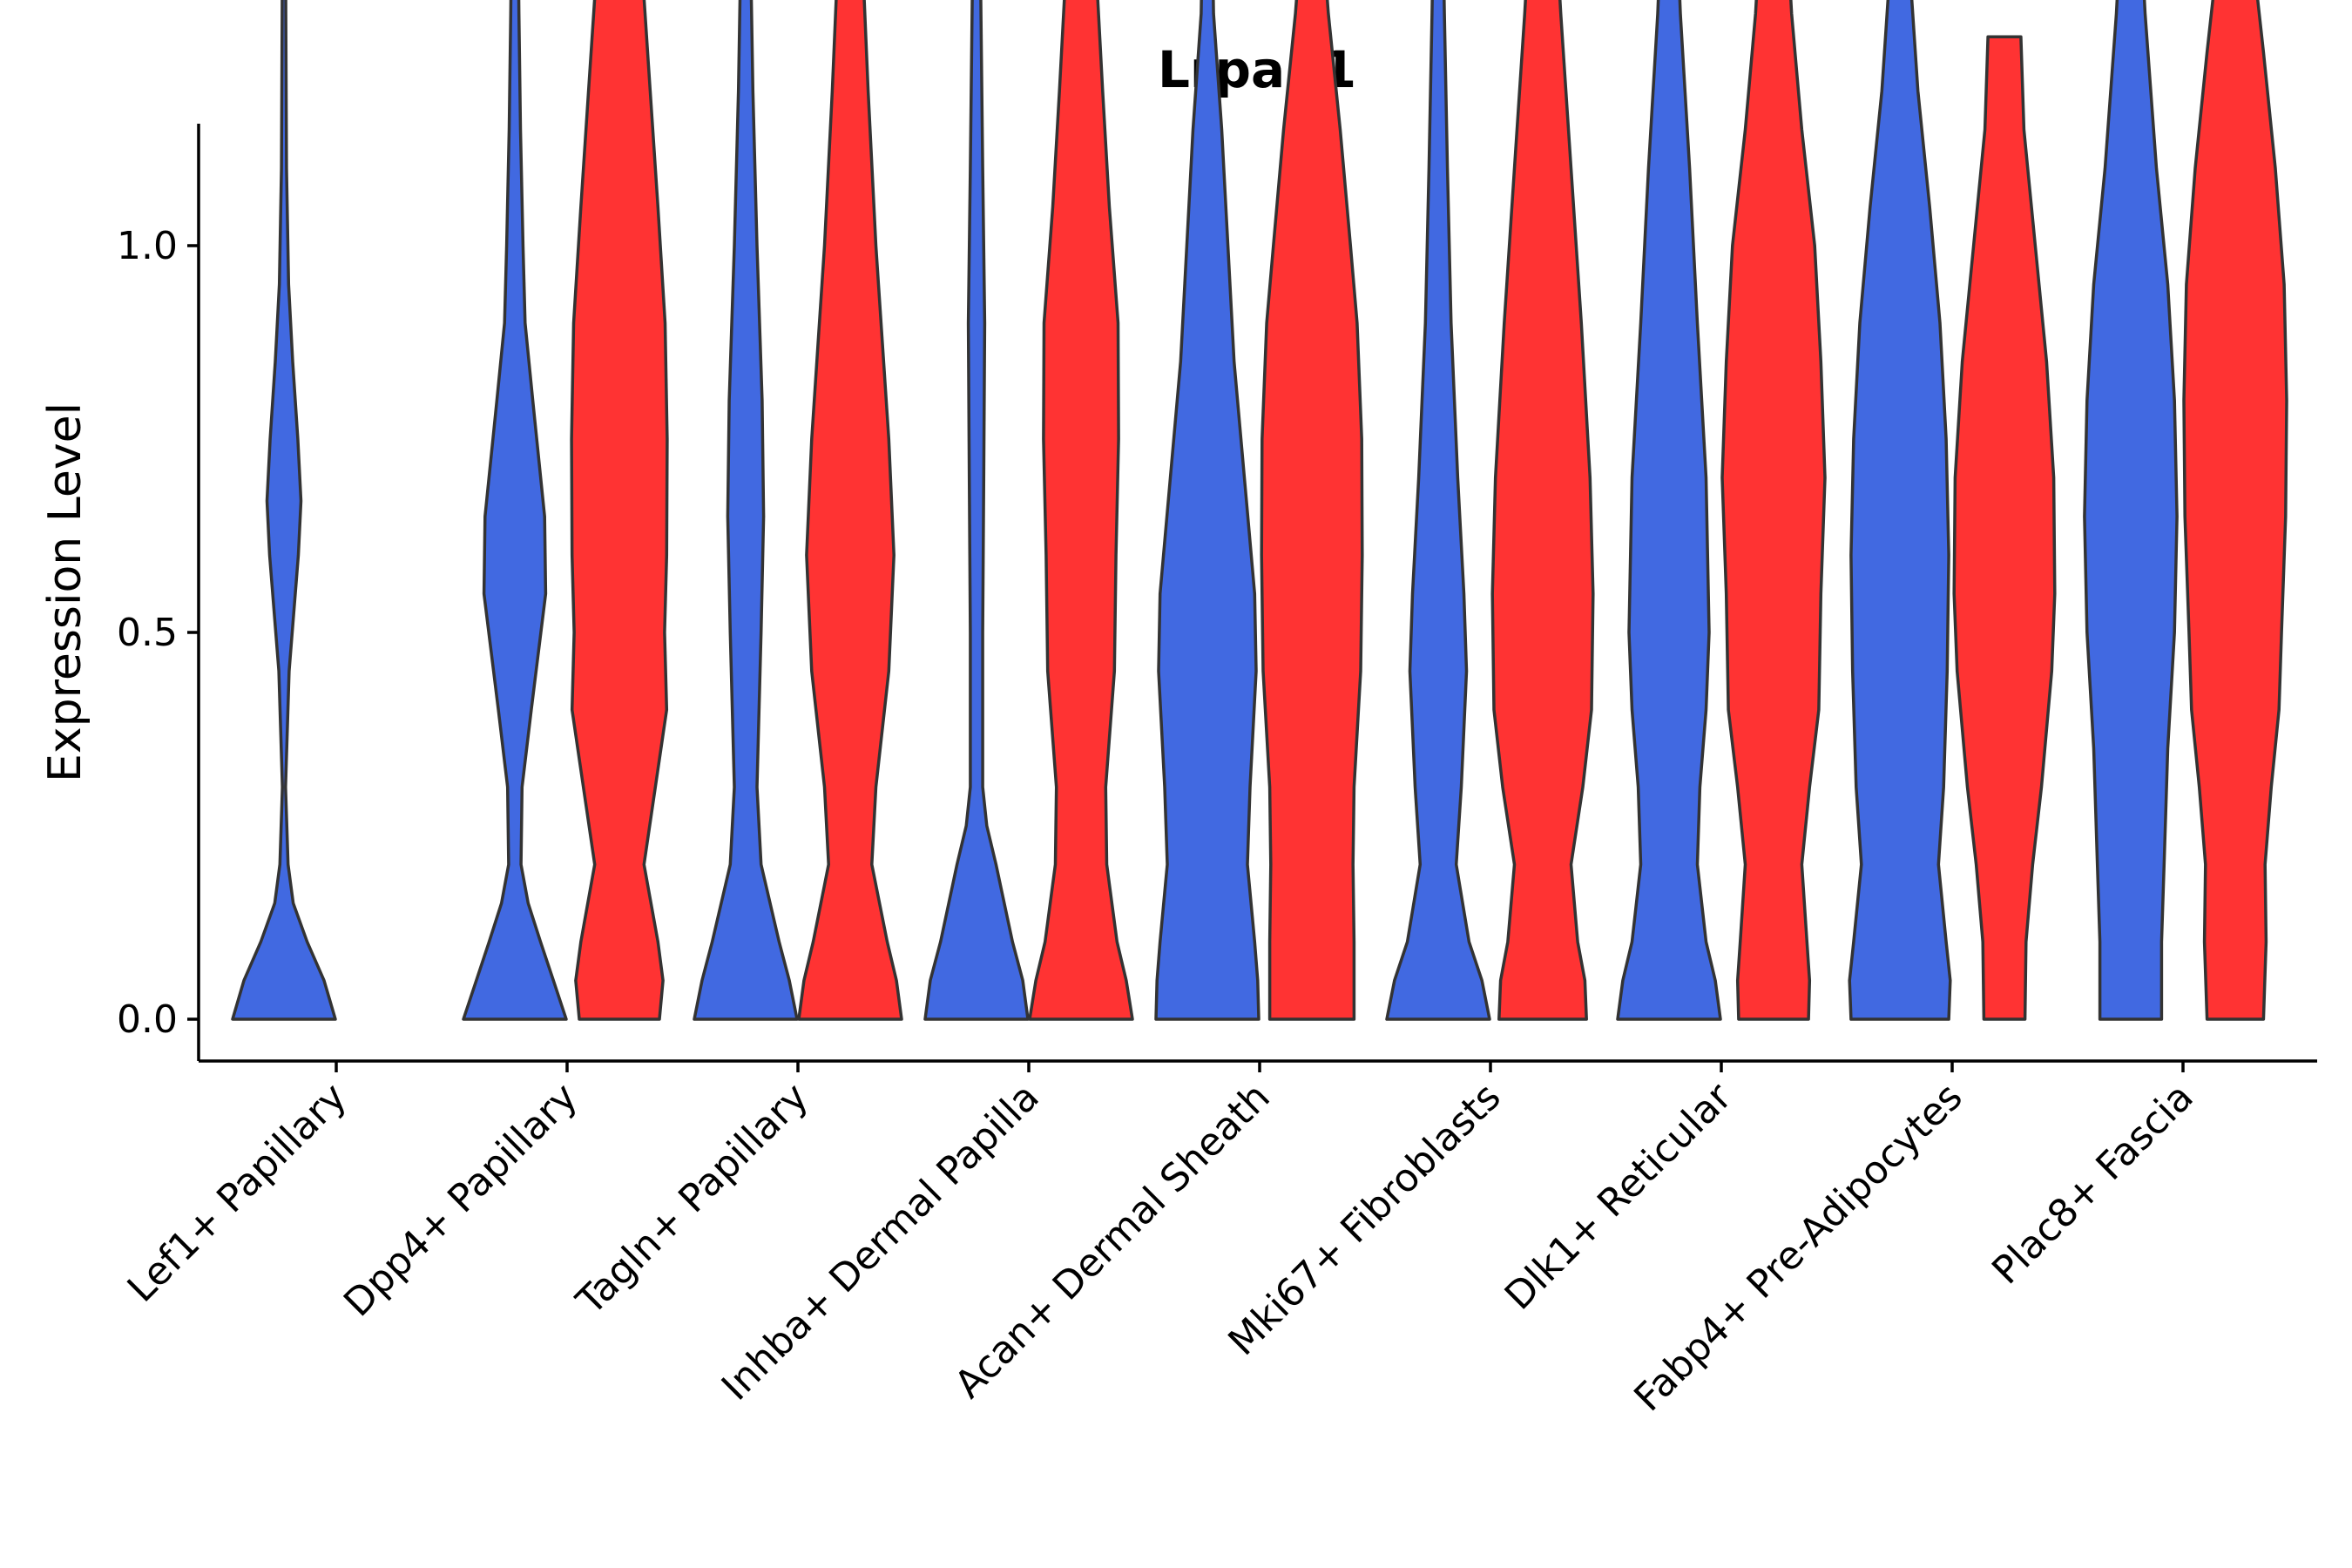 This screenshot has height=1568, width=2352. What do you see at coordinates (65, 592) in the screenshot?
I see `y-axis-label: Expression Level` at bounding box center [65, 592].